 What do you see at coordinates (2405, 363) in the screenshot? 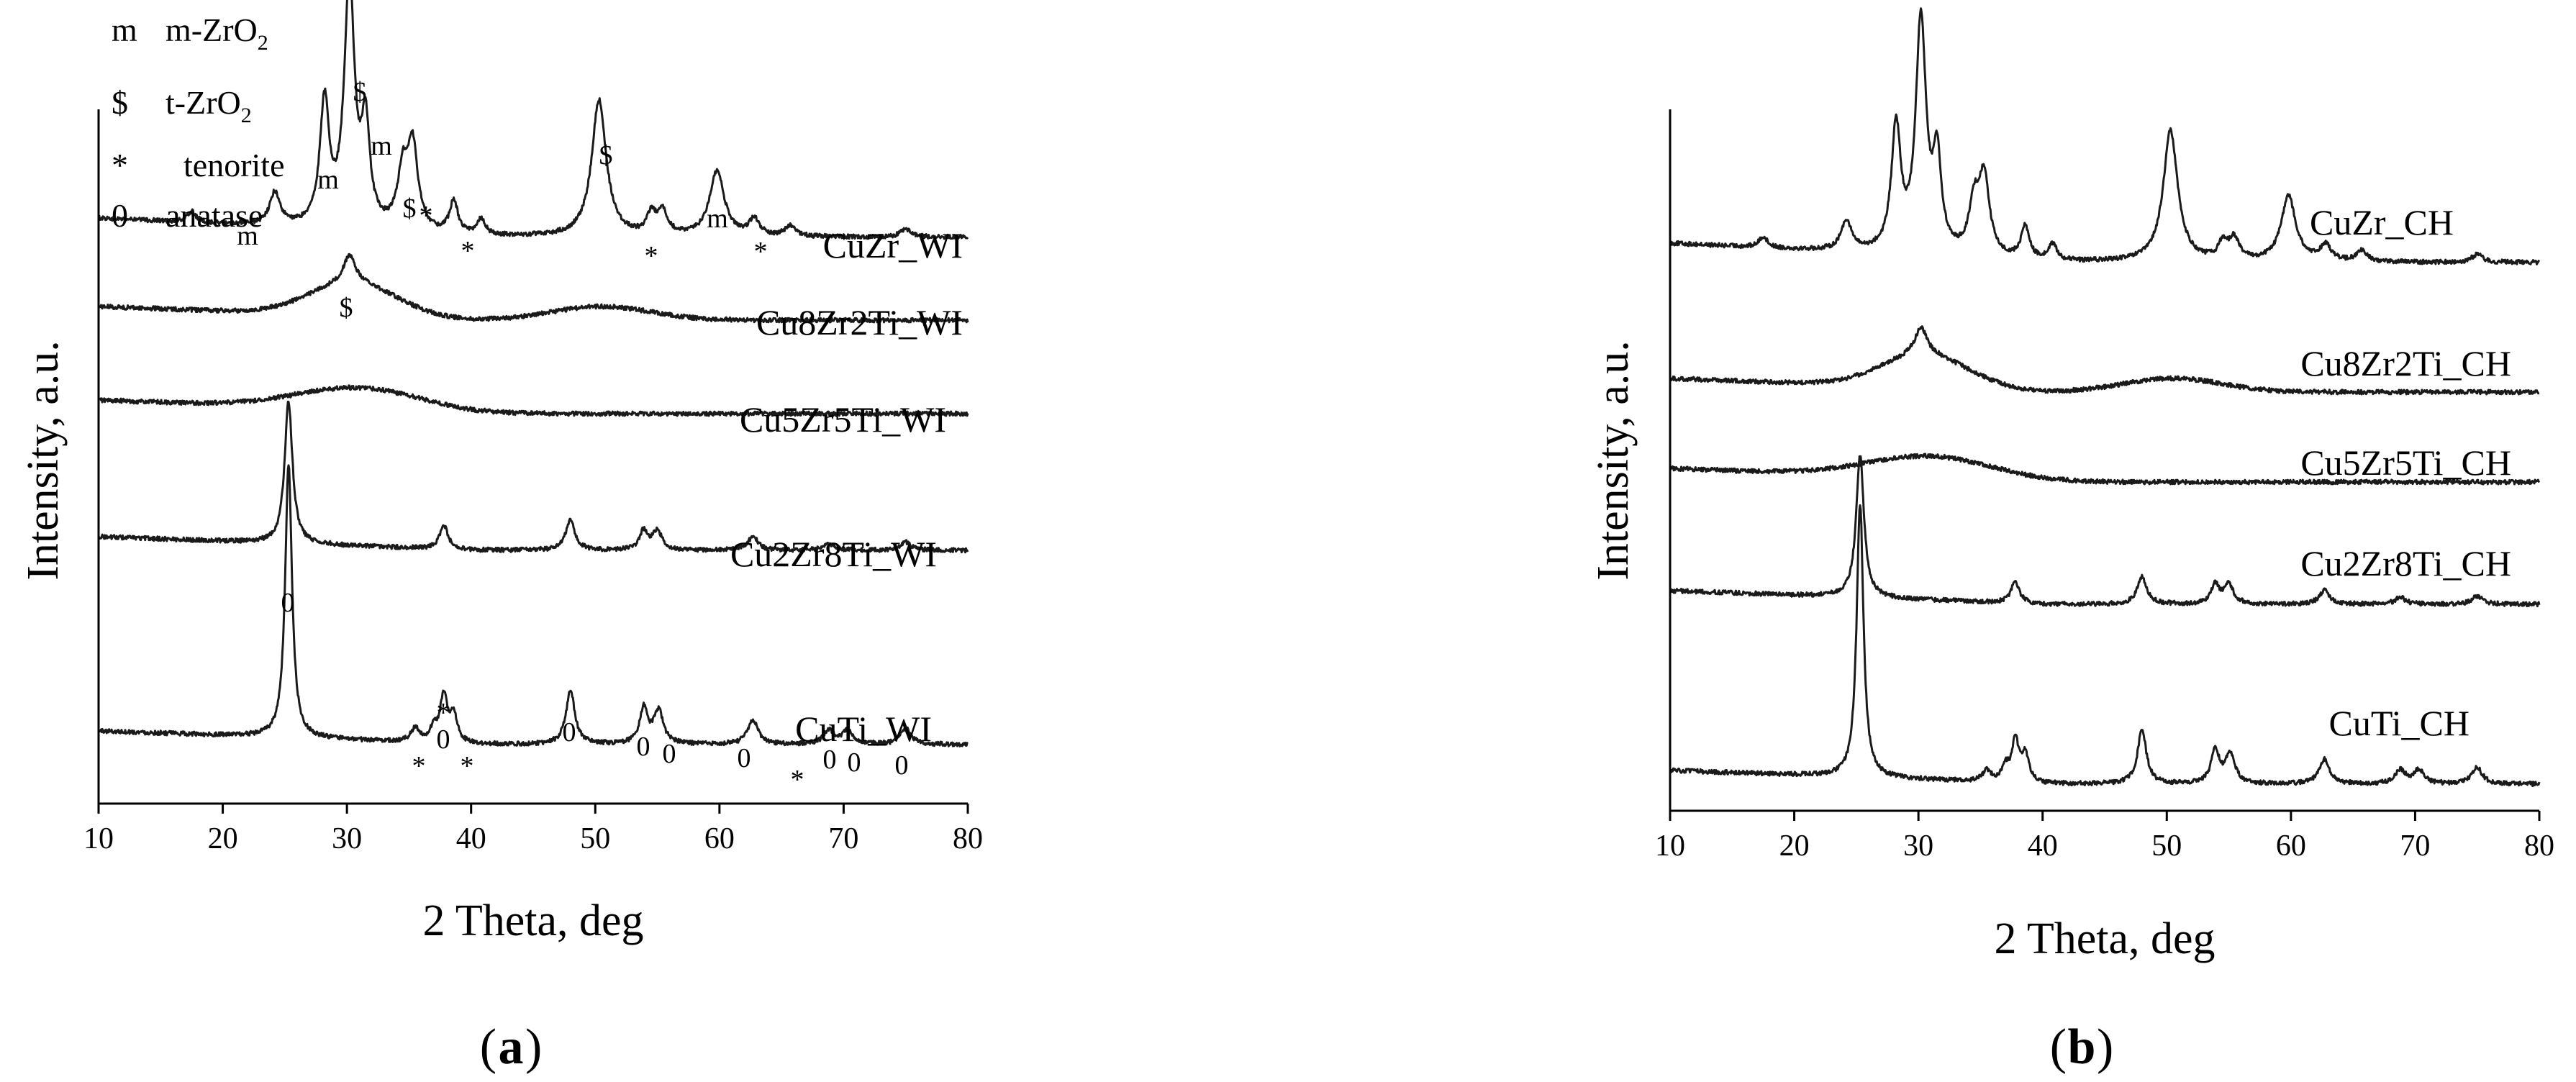
I see `series-label-cu8zr2ti-ch: Cu8Zr2Ti_CH` at bounding box center [2405, 363].